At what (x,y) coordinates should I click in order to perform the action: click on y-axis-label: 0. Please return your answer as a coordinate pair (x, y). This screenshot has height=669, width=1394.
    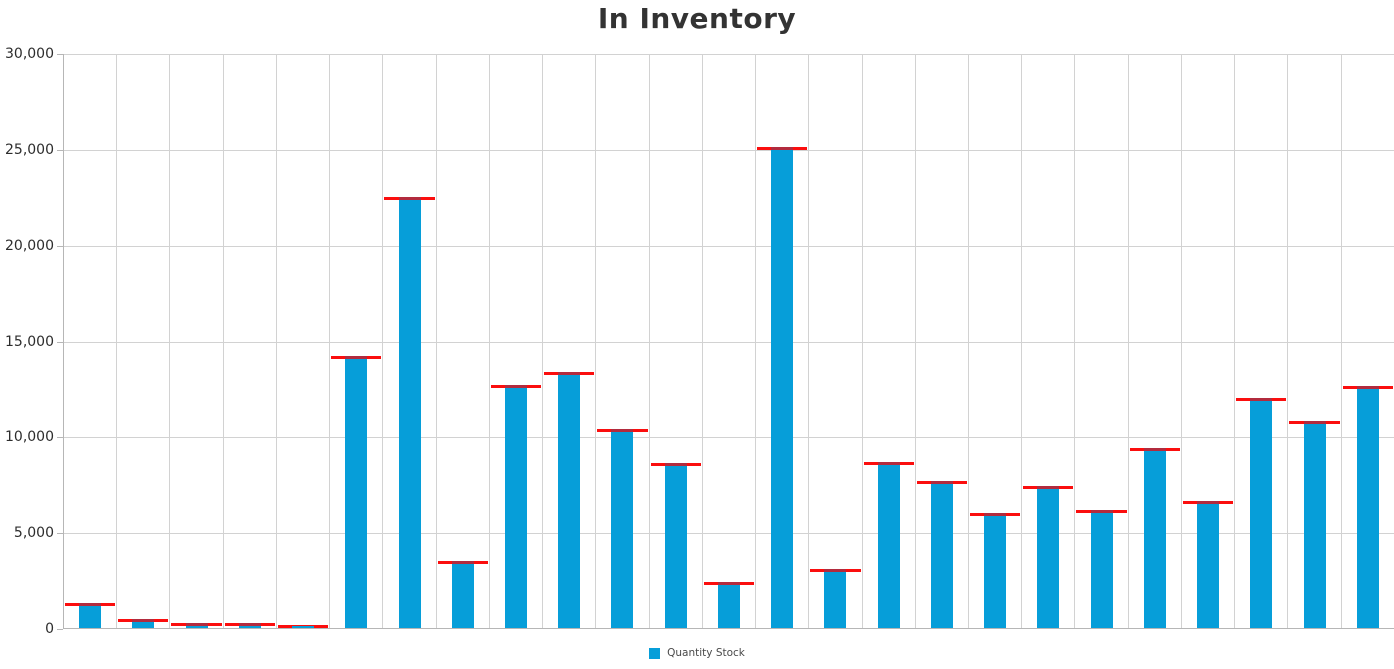
    Looking at the image, I should click on (49, 629).